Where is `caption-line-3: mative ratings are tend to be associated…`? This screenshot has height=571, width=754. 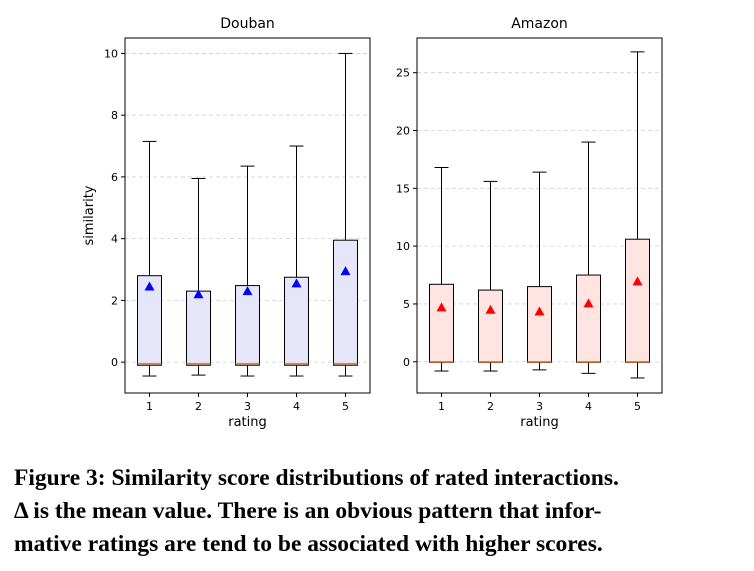 caption-line-3: mative ratings are tend to be associated… is located at coordinates (308, 544).